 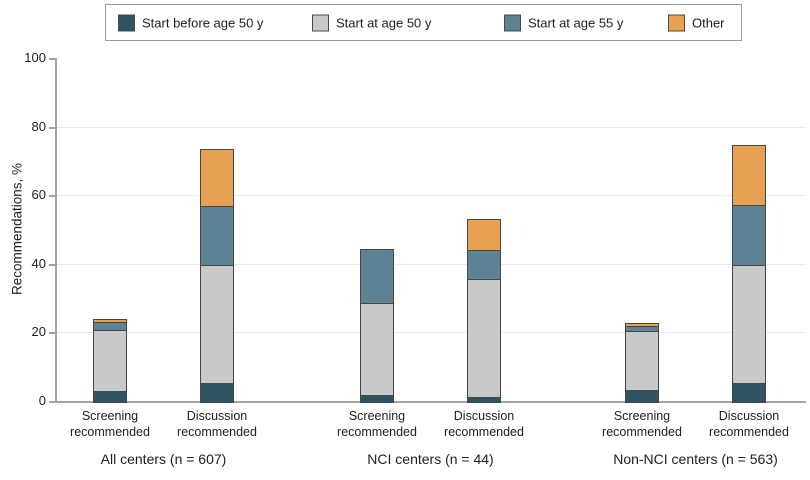 I want to click on group-label: All centers (n = 607), so click(x=163, y=459).